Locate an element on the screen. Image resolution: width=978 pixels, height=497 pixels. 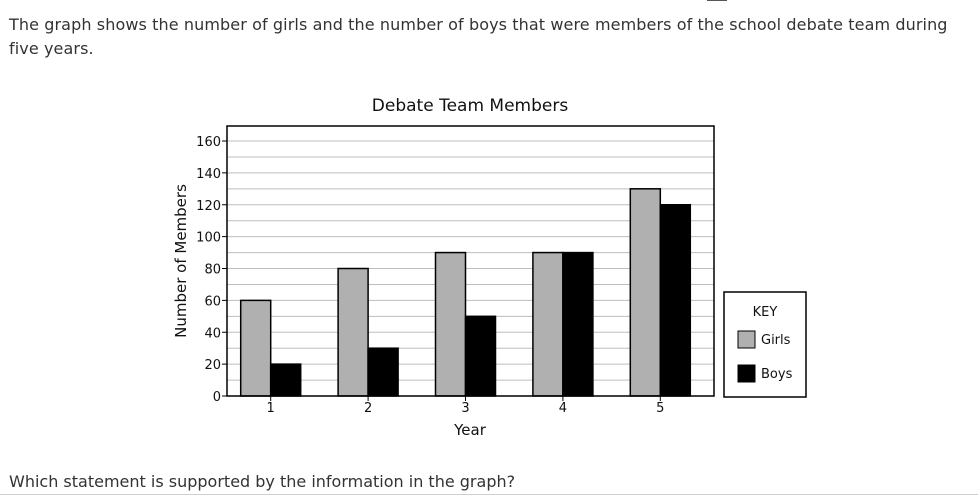
chart-title: Debate Team Members is located at coordinates (470, 106).